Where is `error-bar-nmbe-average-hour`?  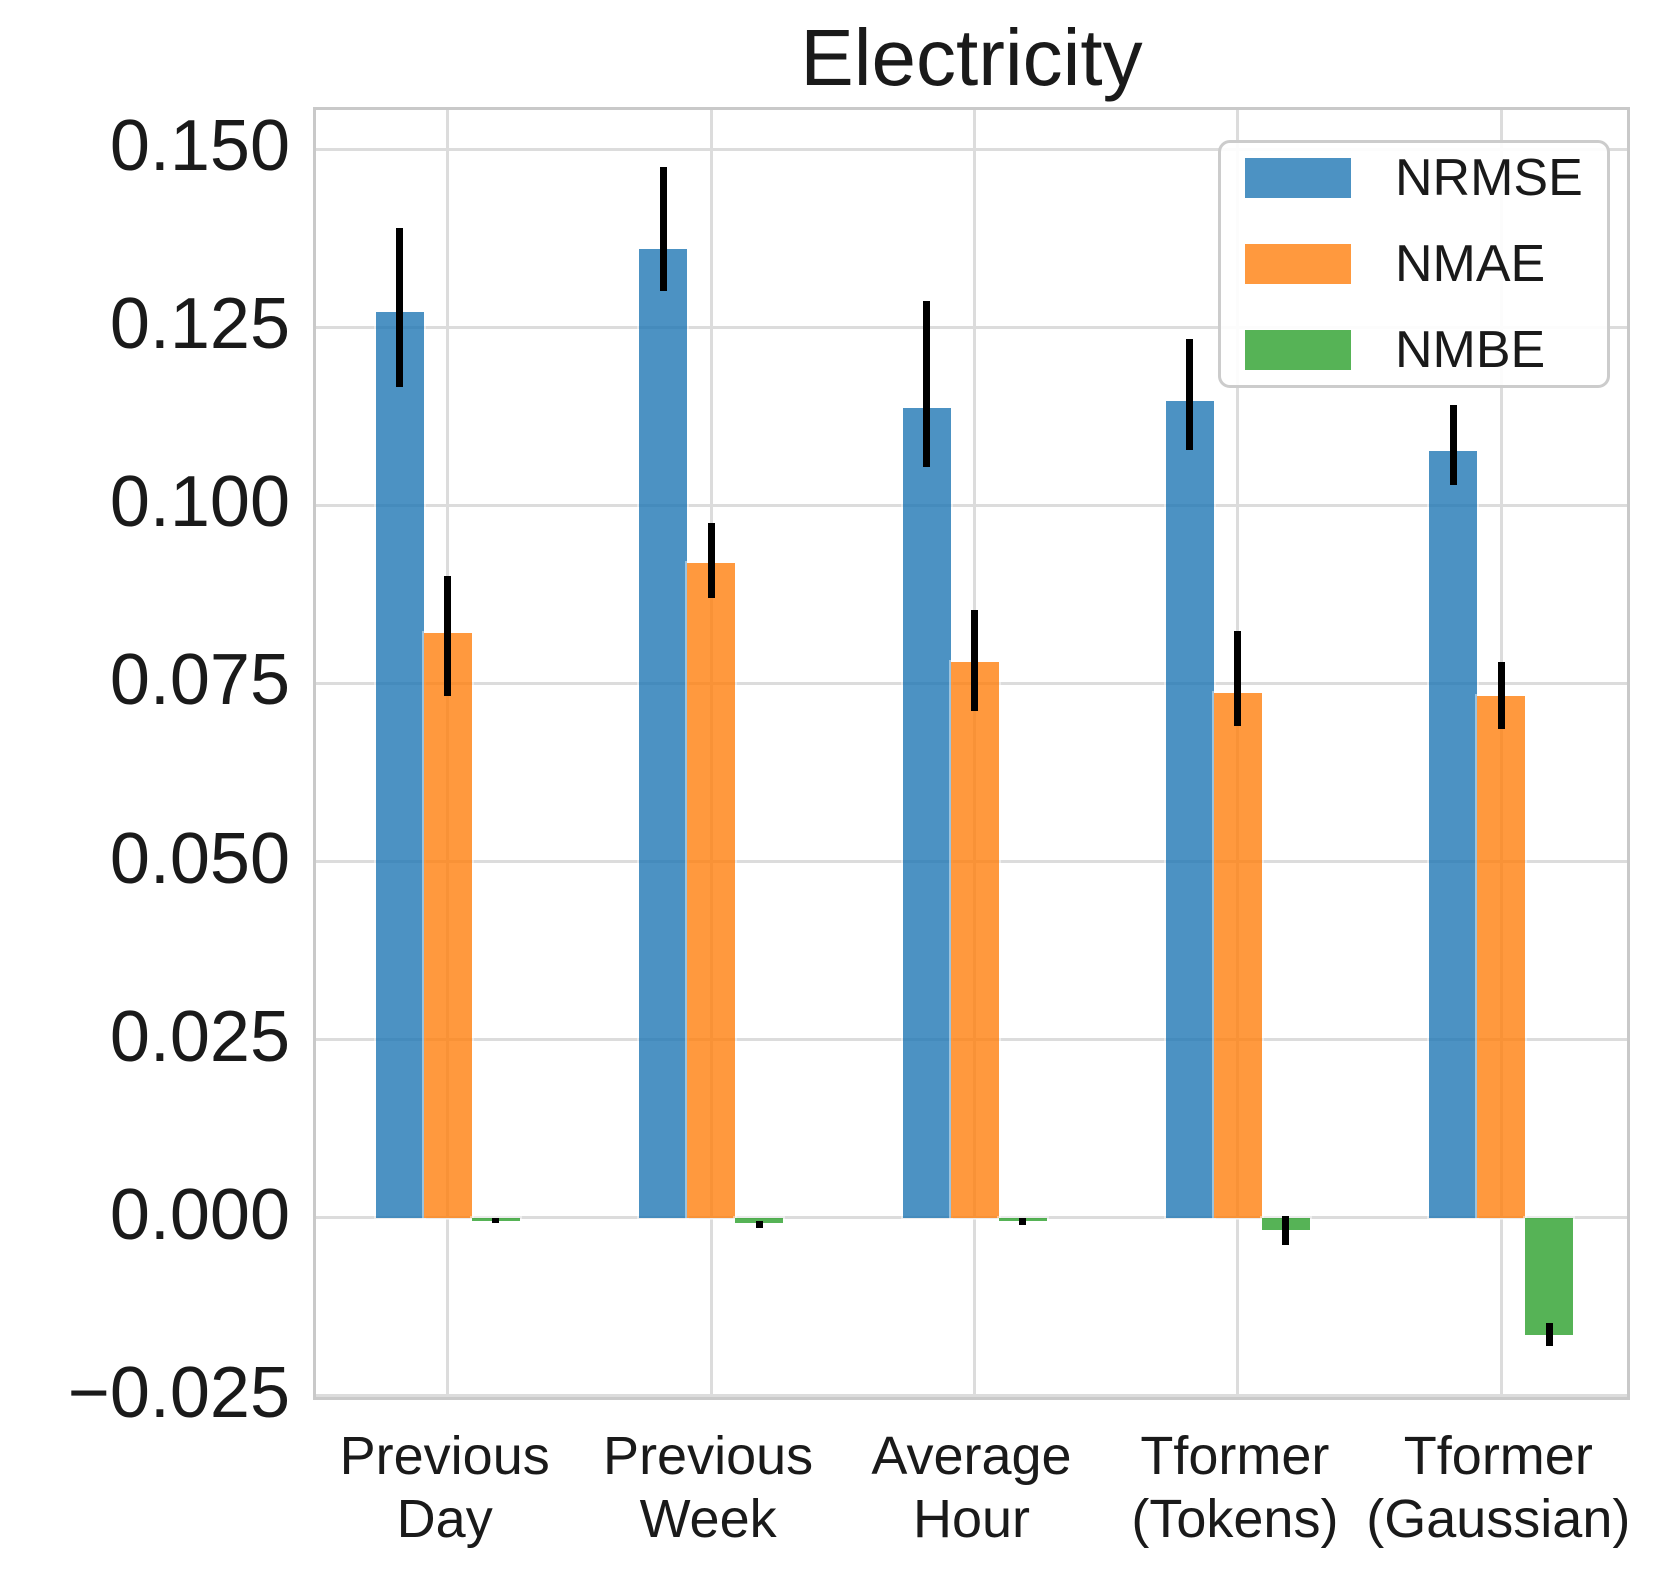
error-bar-nmbe-average-hour is located at coordinates (1022, 1221).